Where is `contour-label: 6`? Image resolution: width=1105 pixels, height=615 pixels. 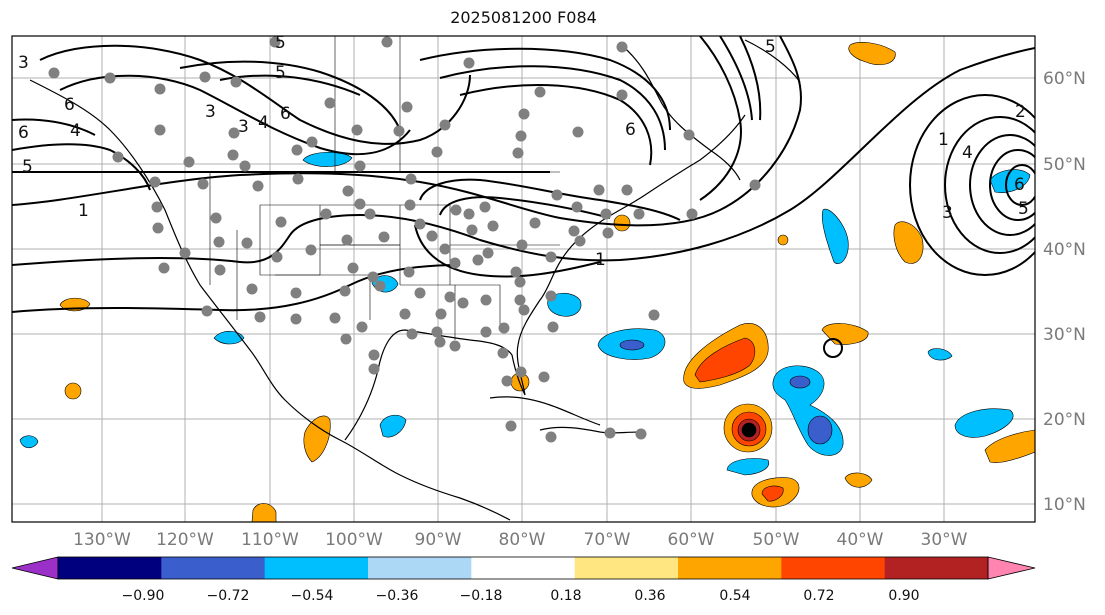
contour-label: 6 is located at coordinates (69, 105).